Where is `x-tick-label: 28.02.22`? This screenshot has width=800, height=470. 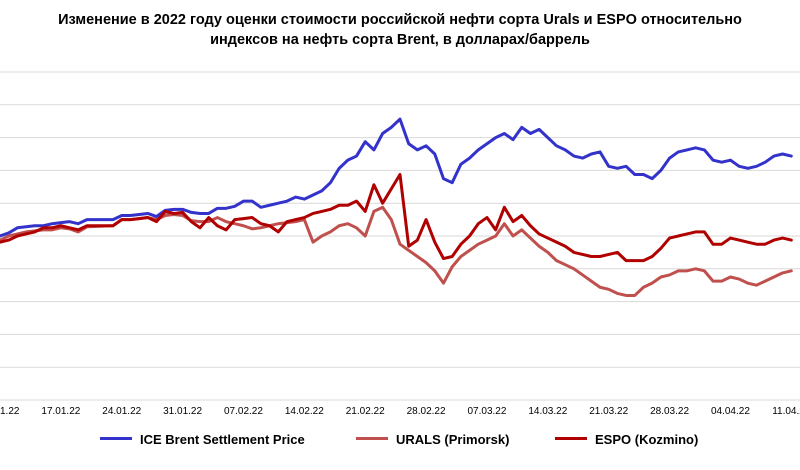
x-tick-label: 28.02.22 is located at coordinates (426, 411).